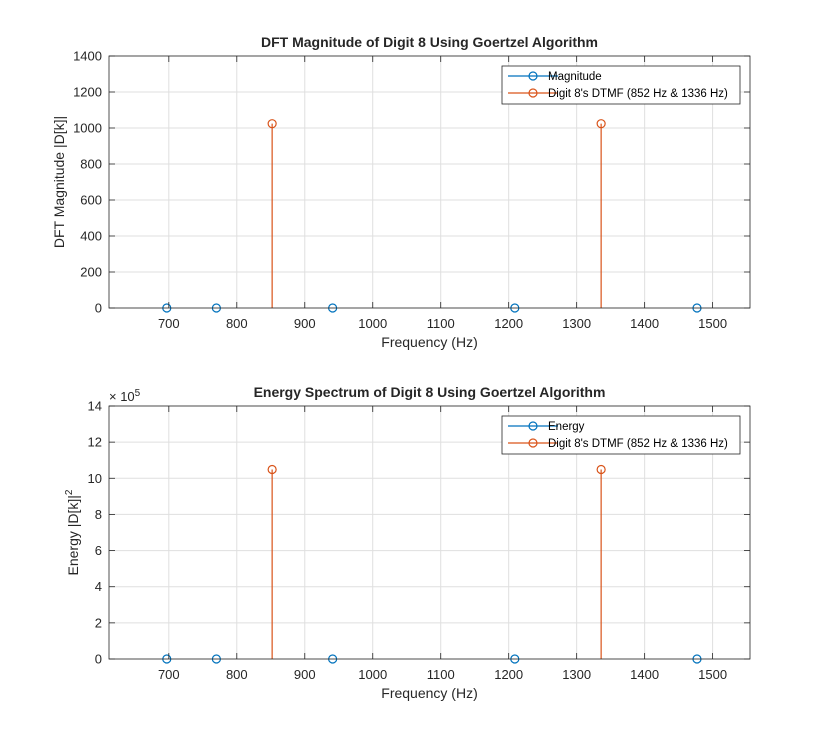 The height and width of the screenshot is (745, 830). What do you see at coordinates (87, 92) in the screenshot?
I see `y-tick-label: 1200` at bounding box center [87, 92].